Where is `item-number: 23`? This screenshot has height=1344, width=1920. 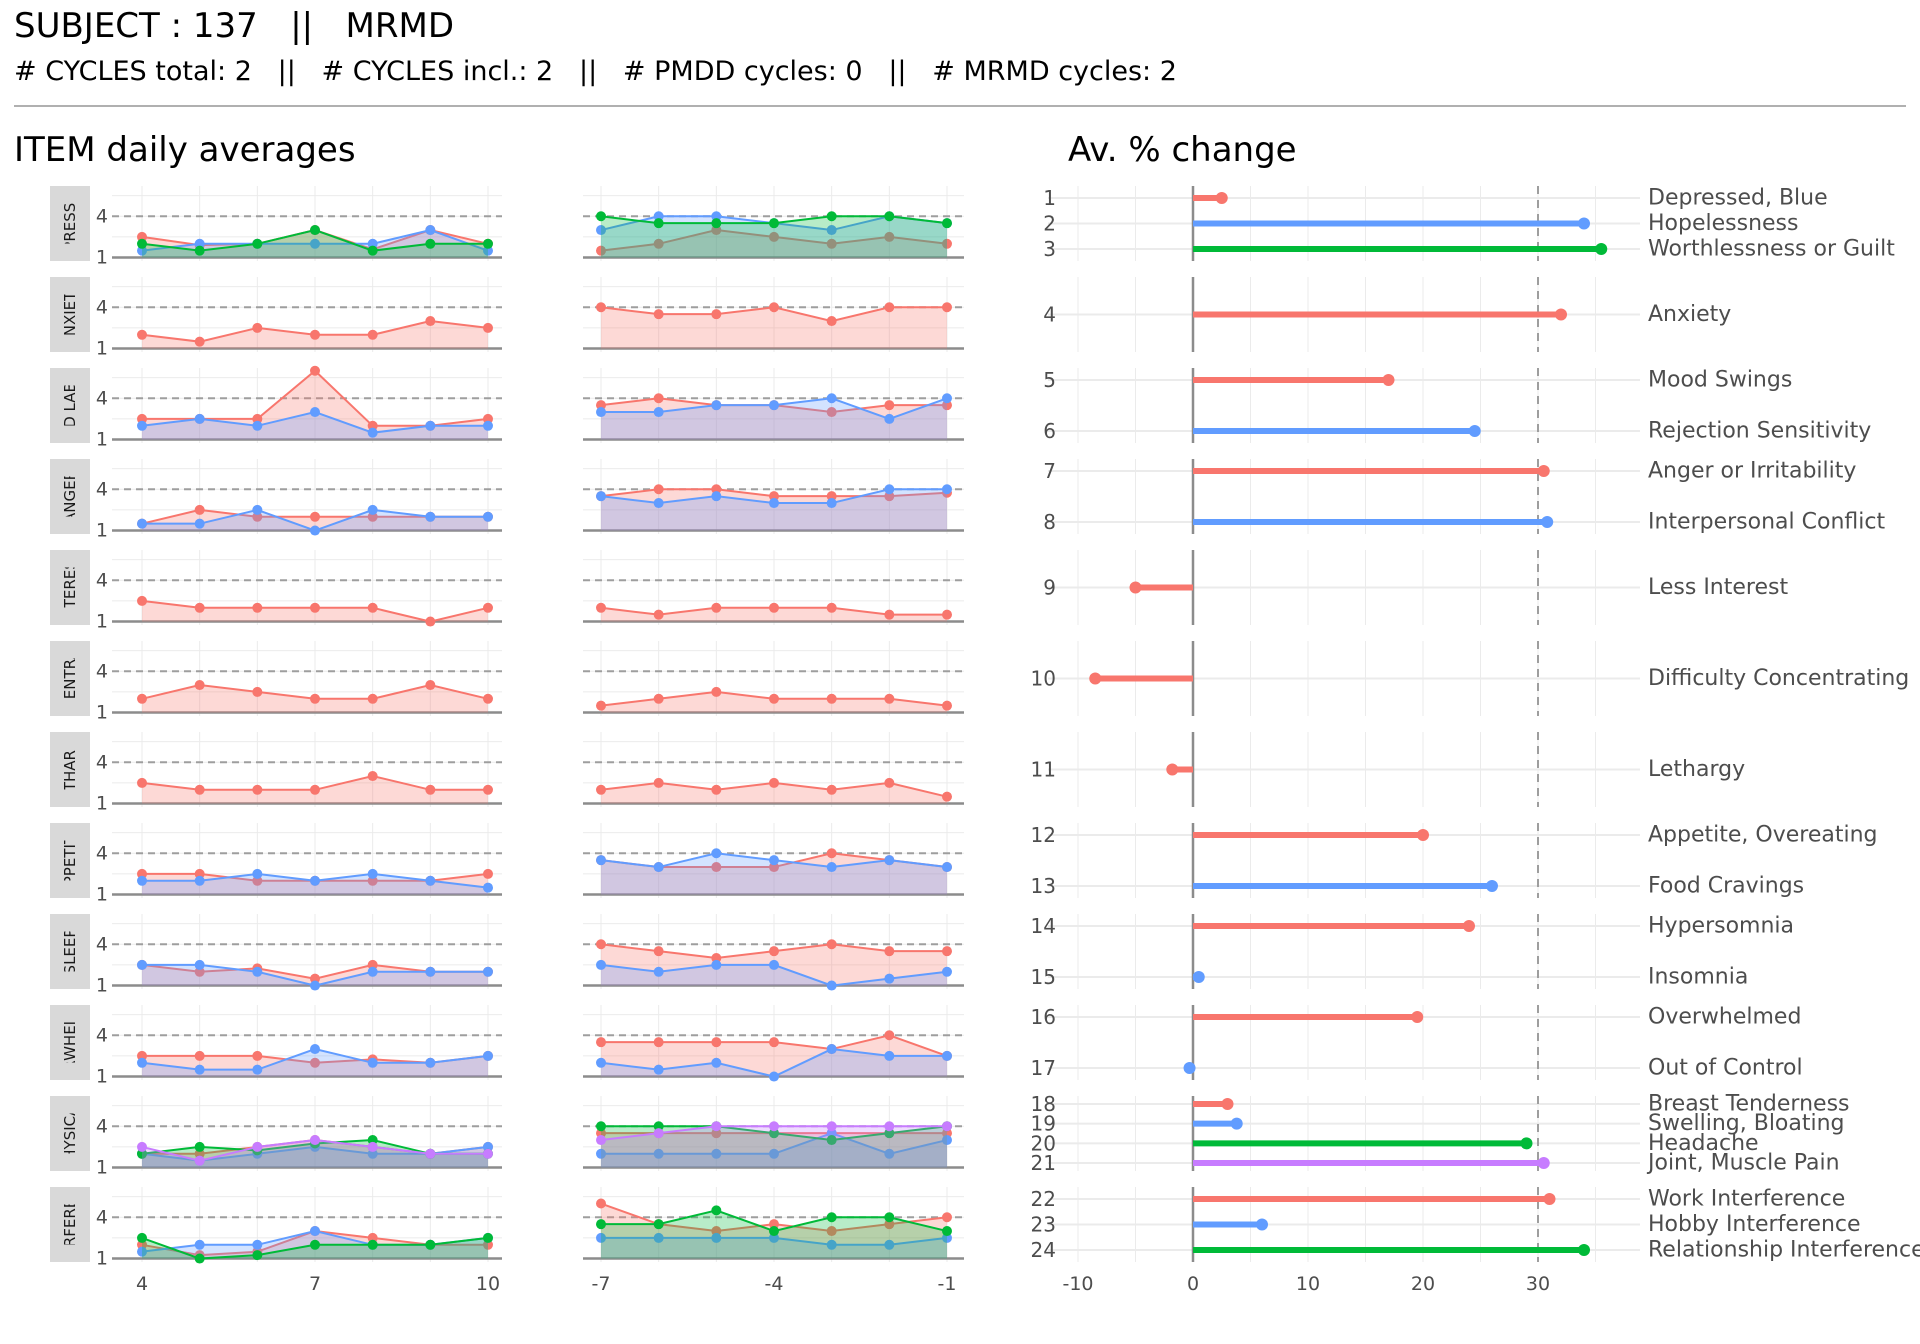
item-number: 23 is located at coordinates (1043, 1225).